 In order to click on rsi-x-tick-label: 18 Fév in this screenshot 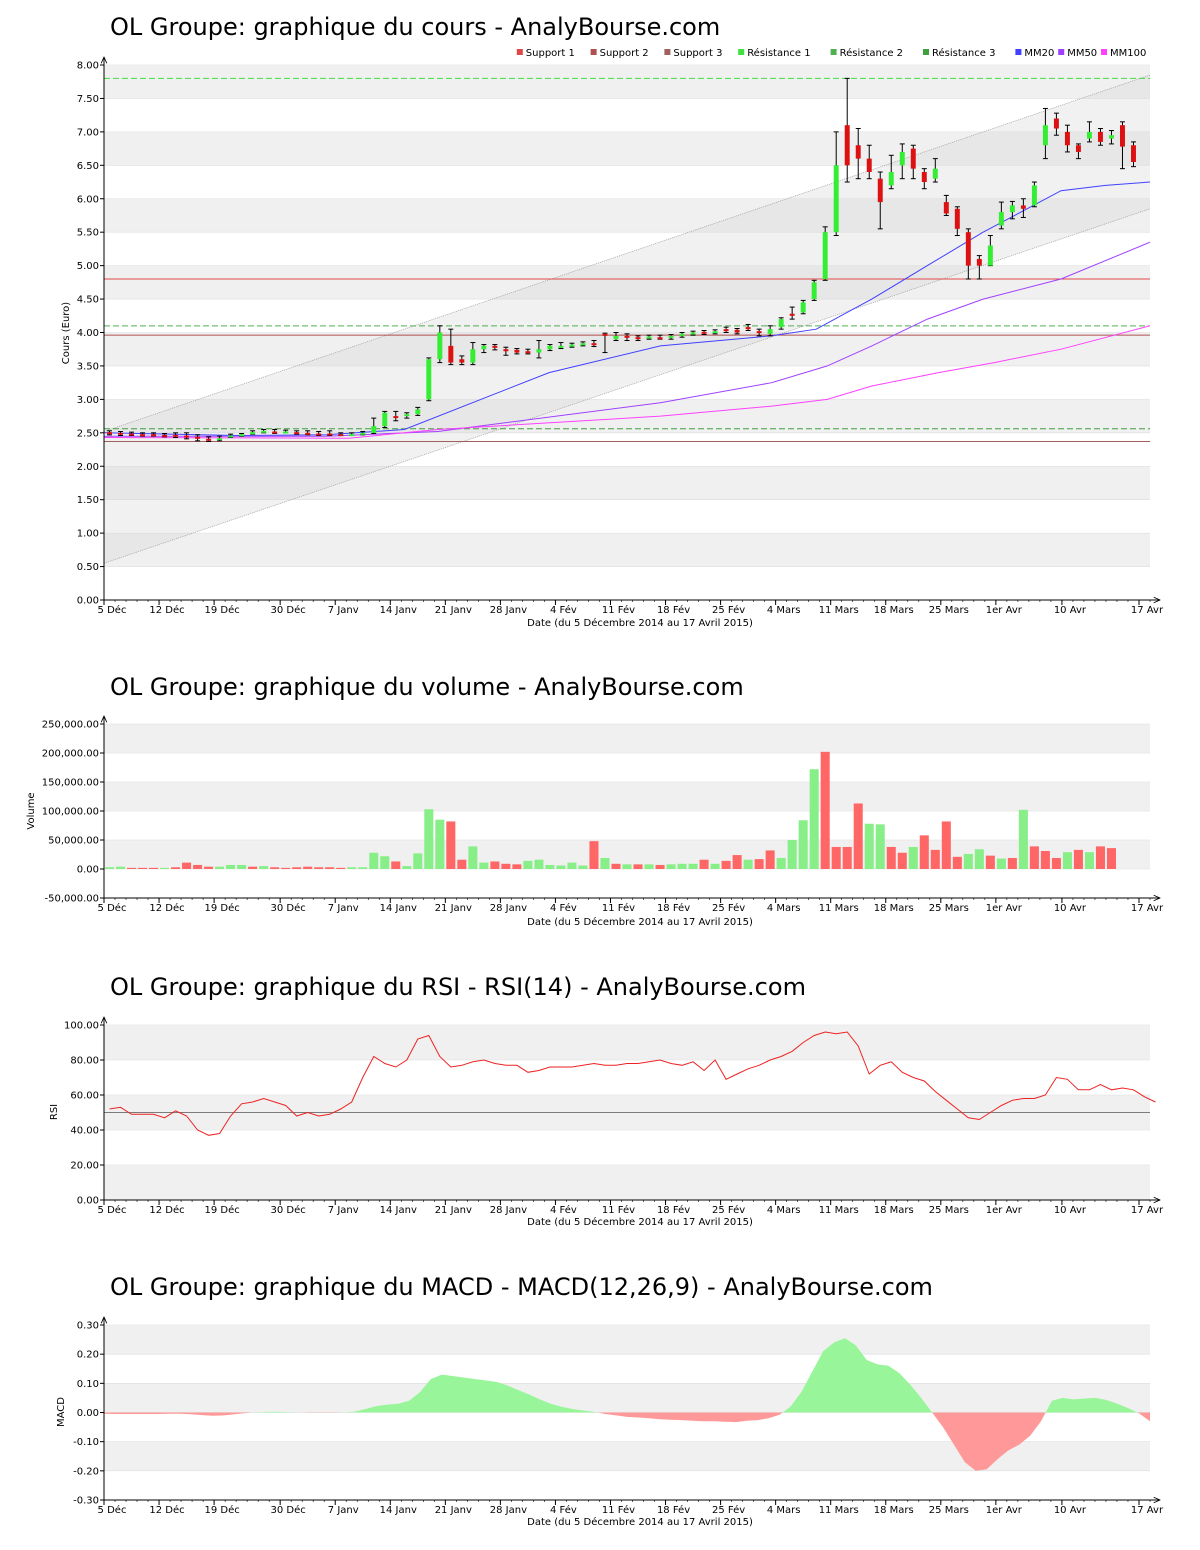, I will do `click(673, 1210)`.